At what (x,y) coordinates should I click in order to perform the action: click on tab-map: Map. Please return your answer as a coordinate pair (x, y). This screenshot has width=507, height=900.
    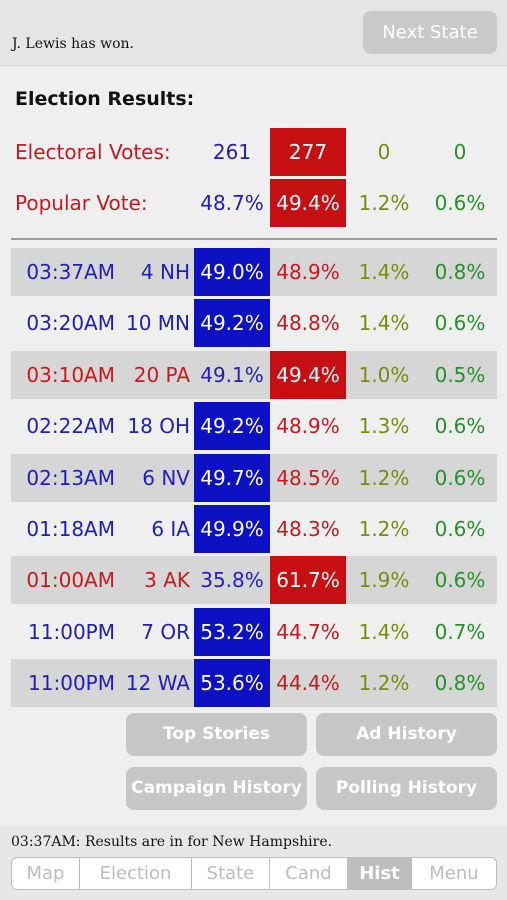
    Looking at the image, I should click on (46, 873).